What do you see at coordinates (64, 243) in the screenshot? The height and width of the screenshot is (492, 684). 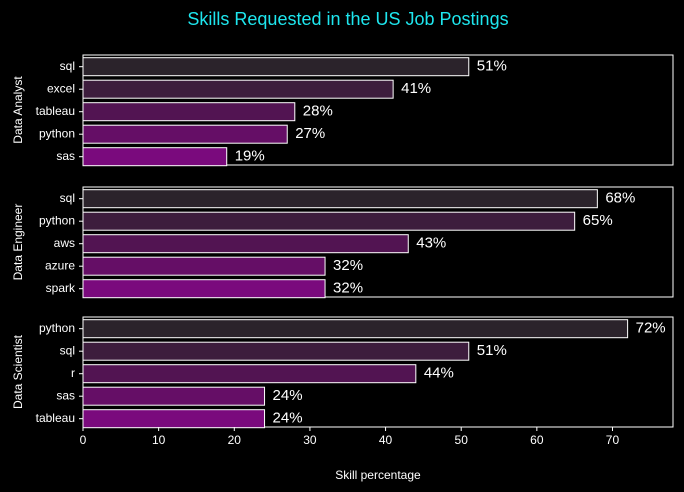 I see `y-tick-label: aws` at bounding box center [64, 243].